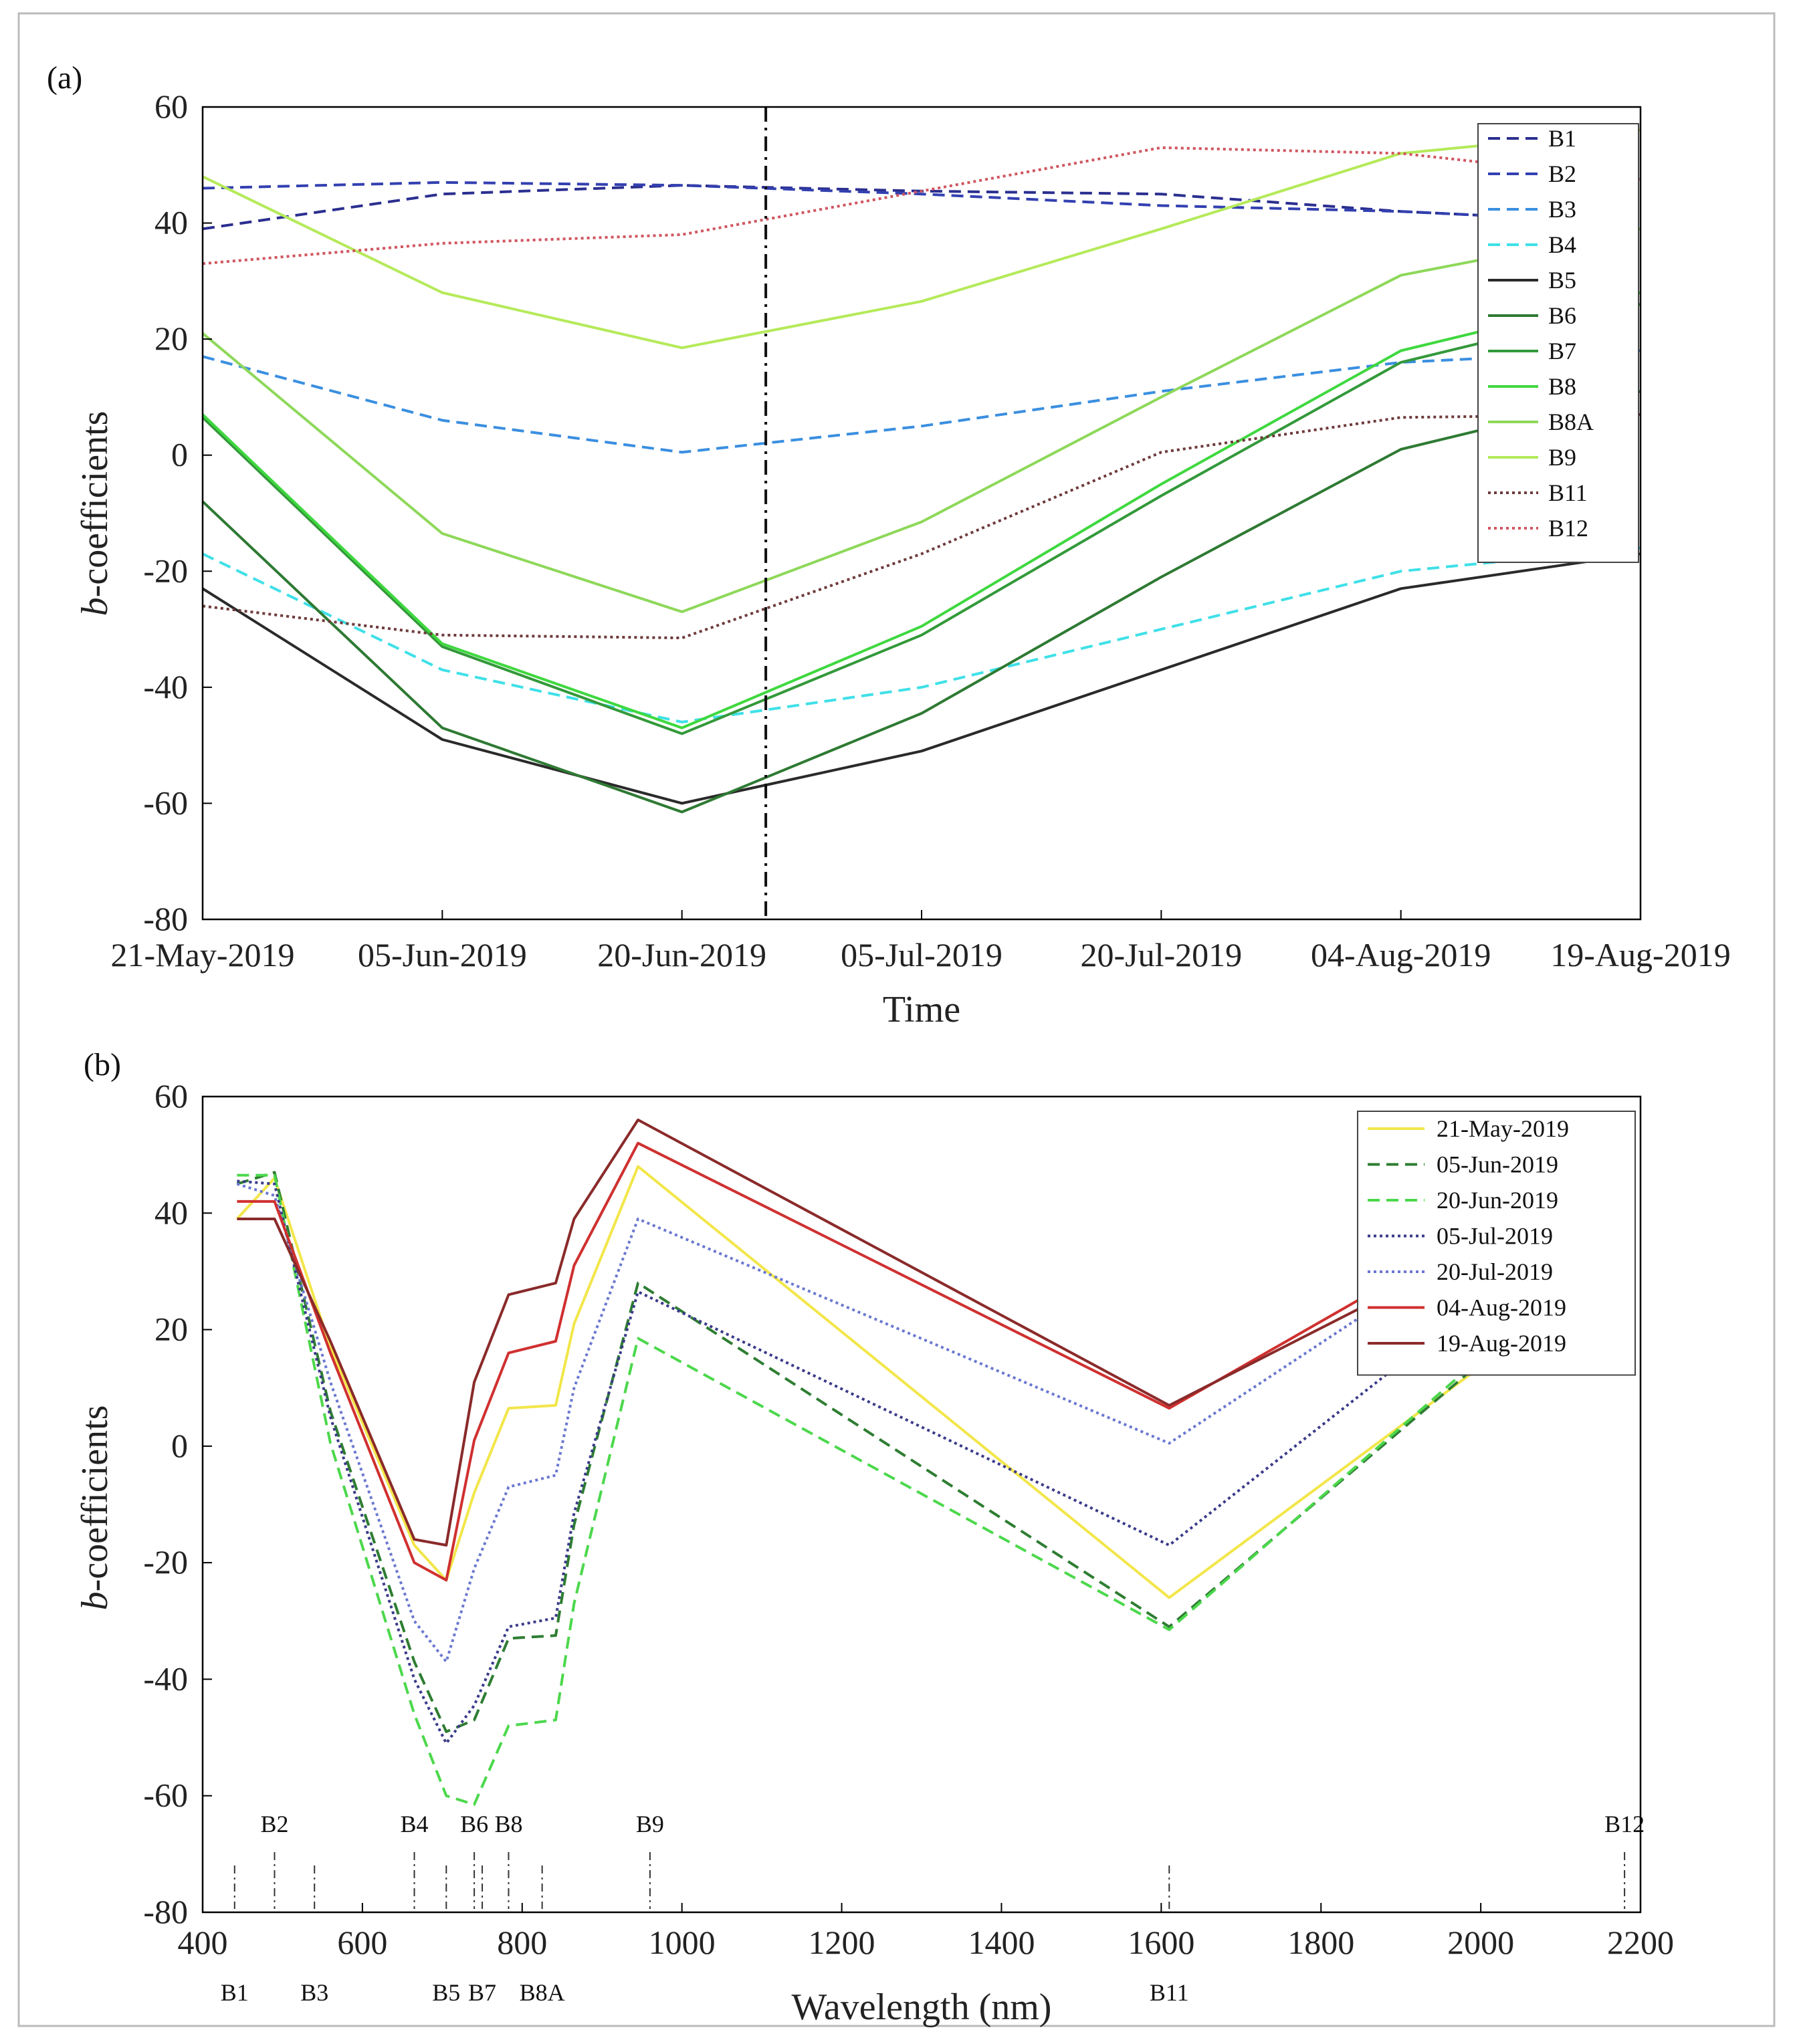 The image size is (1793, 2044). What do you see at coordinates (165, 570) in the screenshot?
I see `panel-a-y-tick-label: -20` at bounding box center [165, 570].